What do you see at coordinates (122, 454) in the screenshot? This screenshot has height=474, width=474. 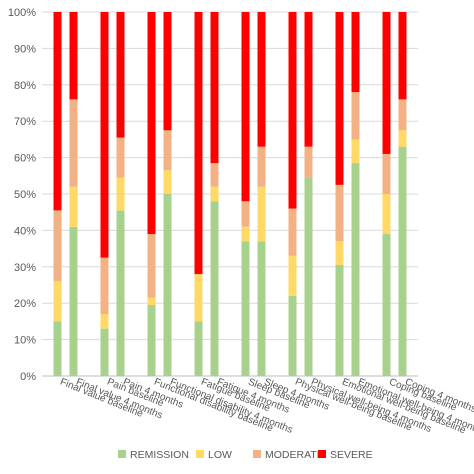 I see `legend-swatch-remission` at bounding box center [122, 454].